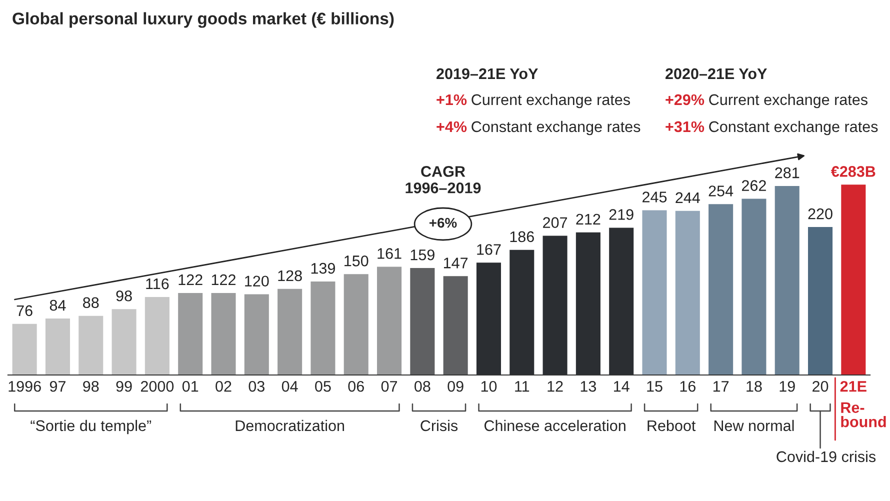 The image size is (890, 501). I want to click on data-label: 281, so click(787, 172).